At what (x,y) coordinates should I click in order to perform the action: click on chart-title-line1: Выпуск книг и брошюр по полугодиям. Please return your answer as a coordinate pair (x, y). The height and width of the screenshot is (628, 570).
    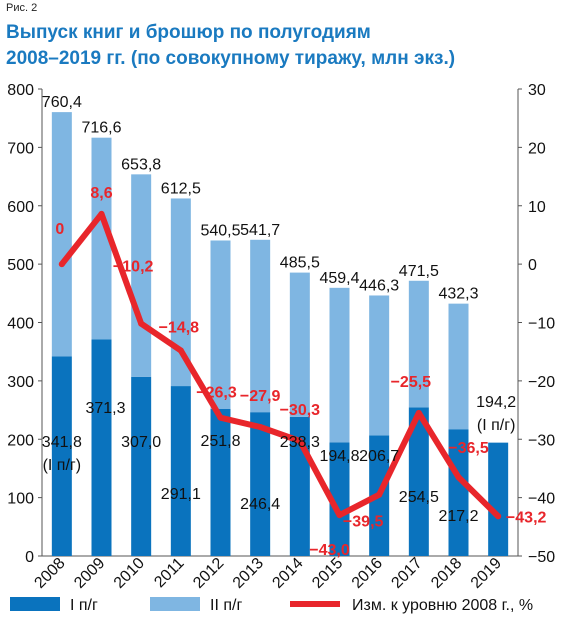
    Looking at the image, I should click on (188, 32).